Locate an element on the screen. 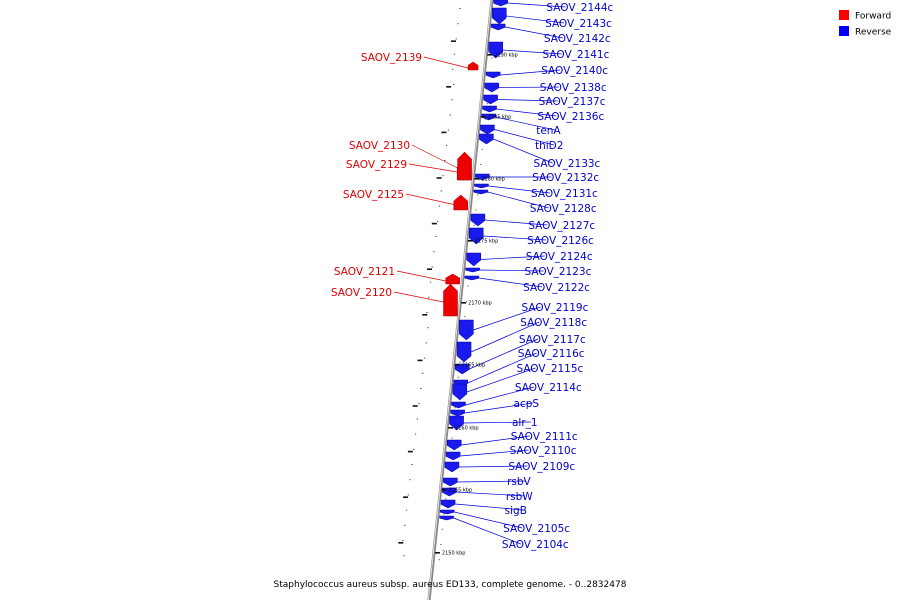 The height and width of the screenshot is (600, 900). forward-gene-label: SAOV_2121 is located at coordinates (364, 272).